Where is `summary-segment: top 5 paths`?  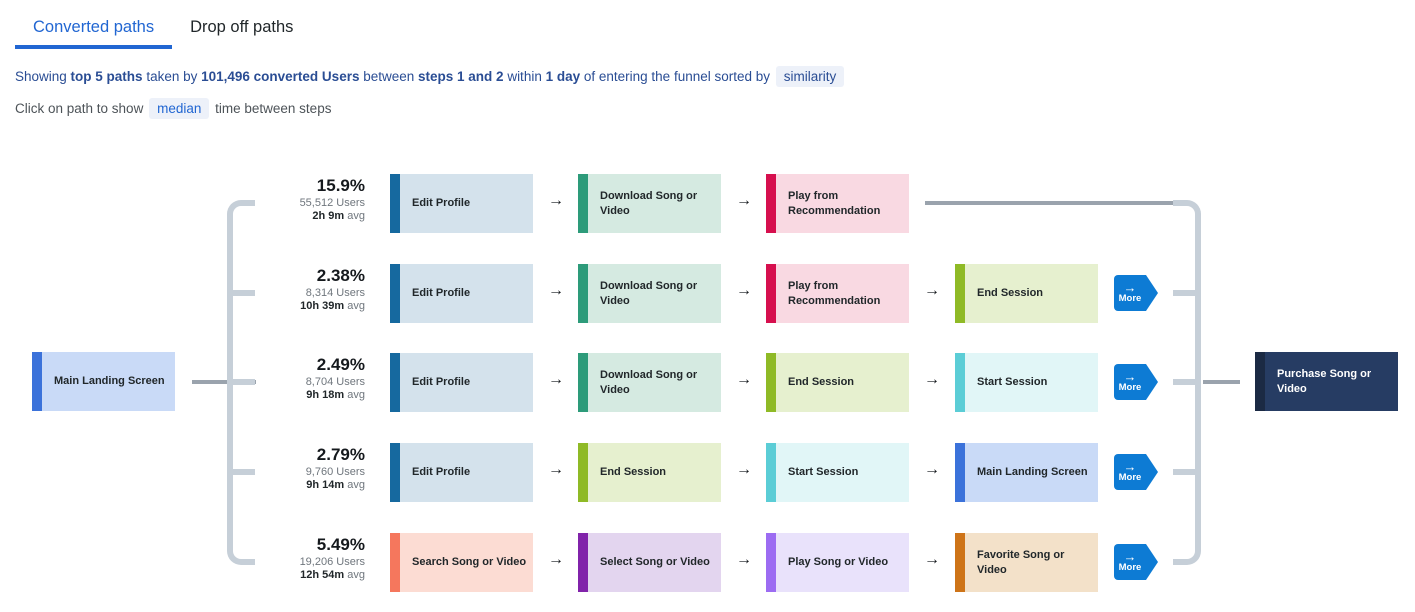
summary-segment: top 5 paths is located at coordinates (106, 76).